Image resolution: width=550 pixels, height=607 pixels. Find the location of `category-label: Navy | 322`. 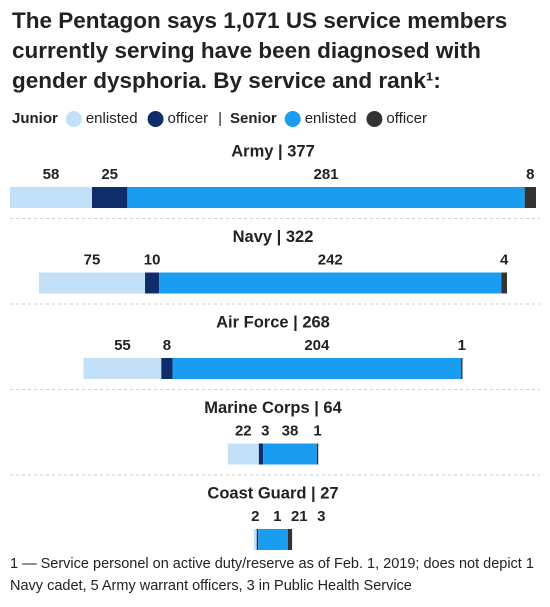

category-label: Navy | 322 is located at coordinates (273, 237).